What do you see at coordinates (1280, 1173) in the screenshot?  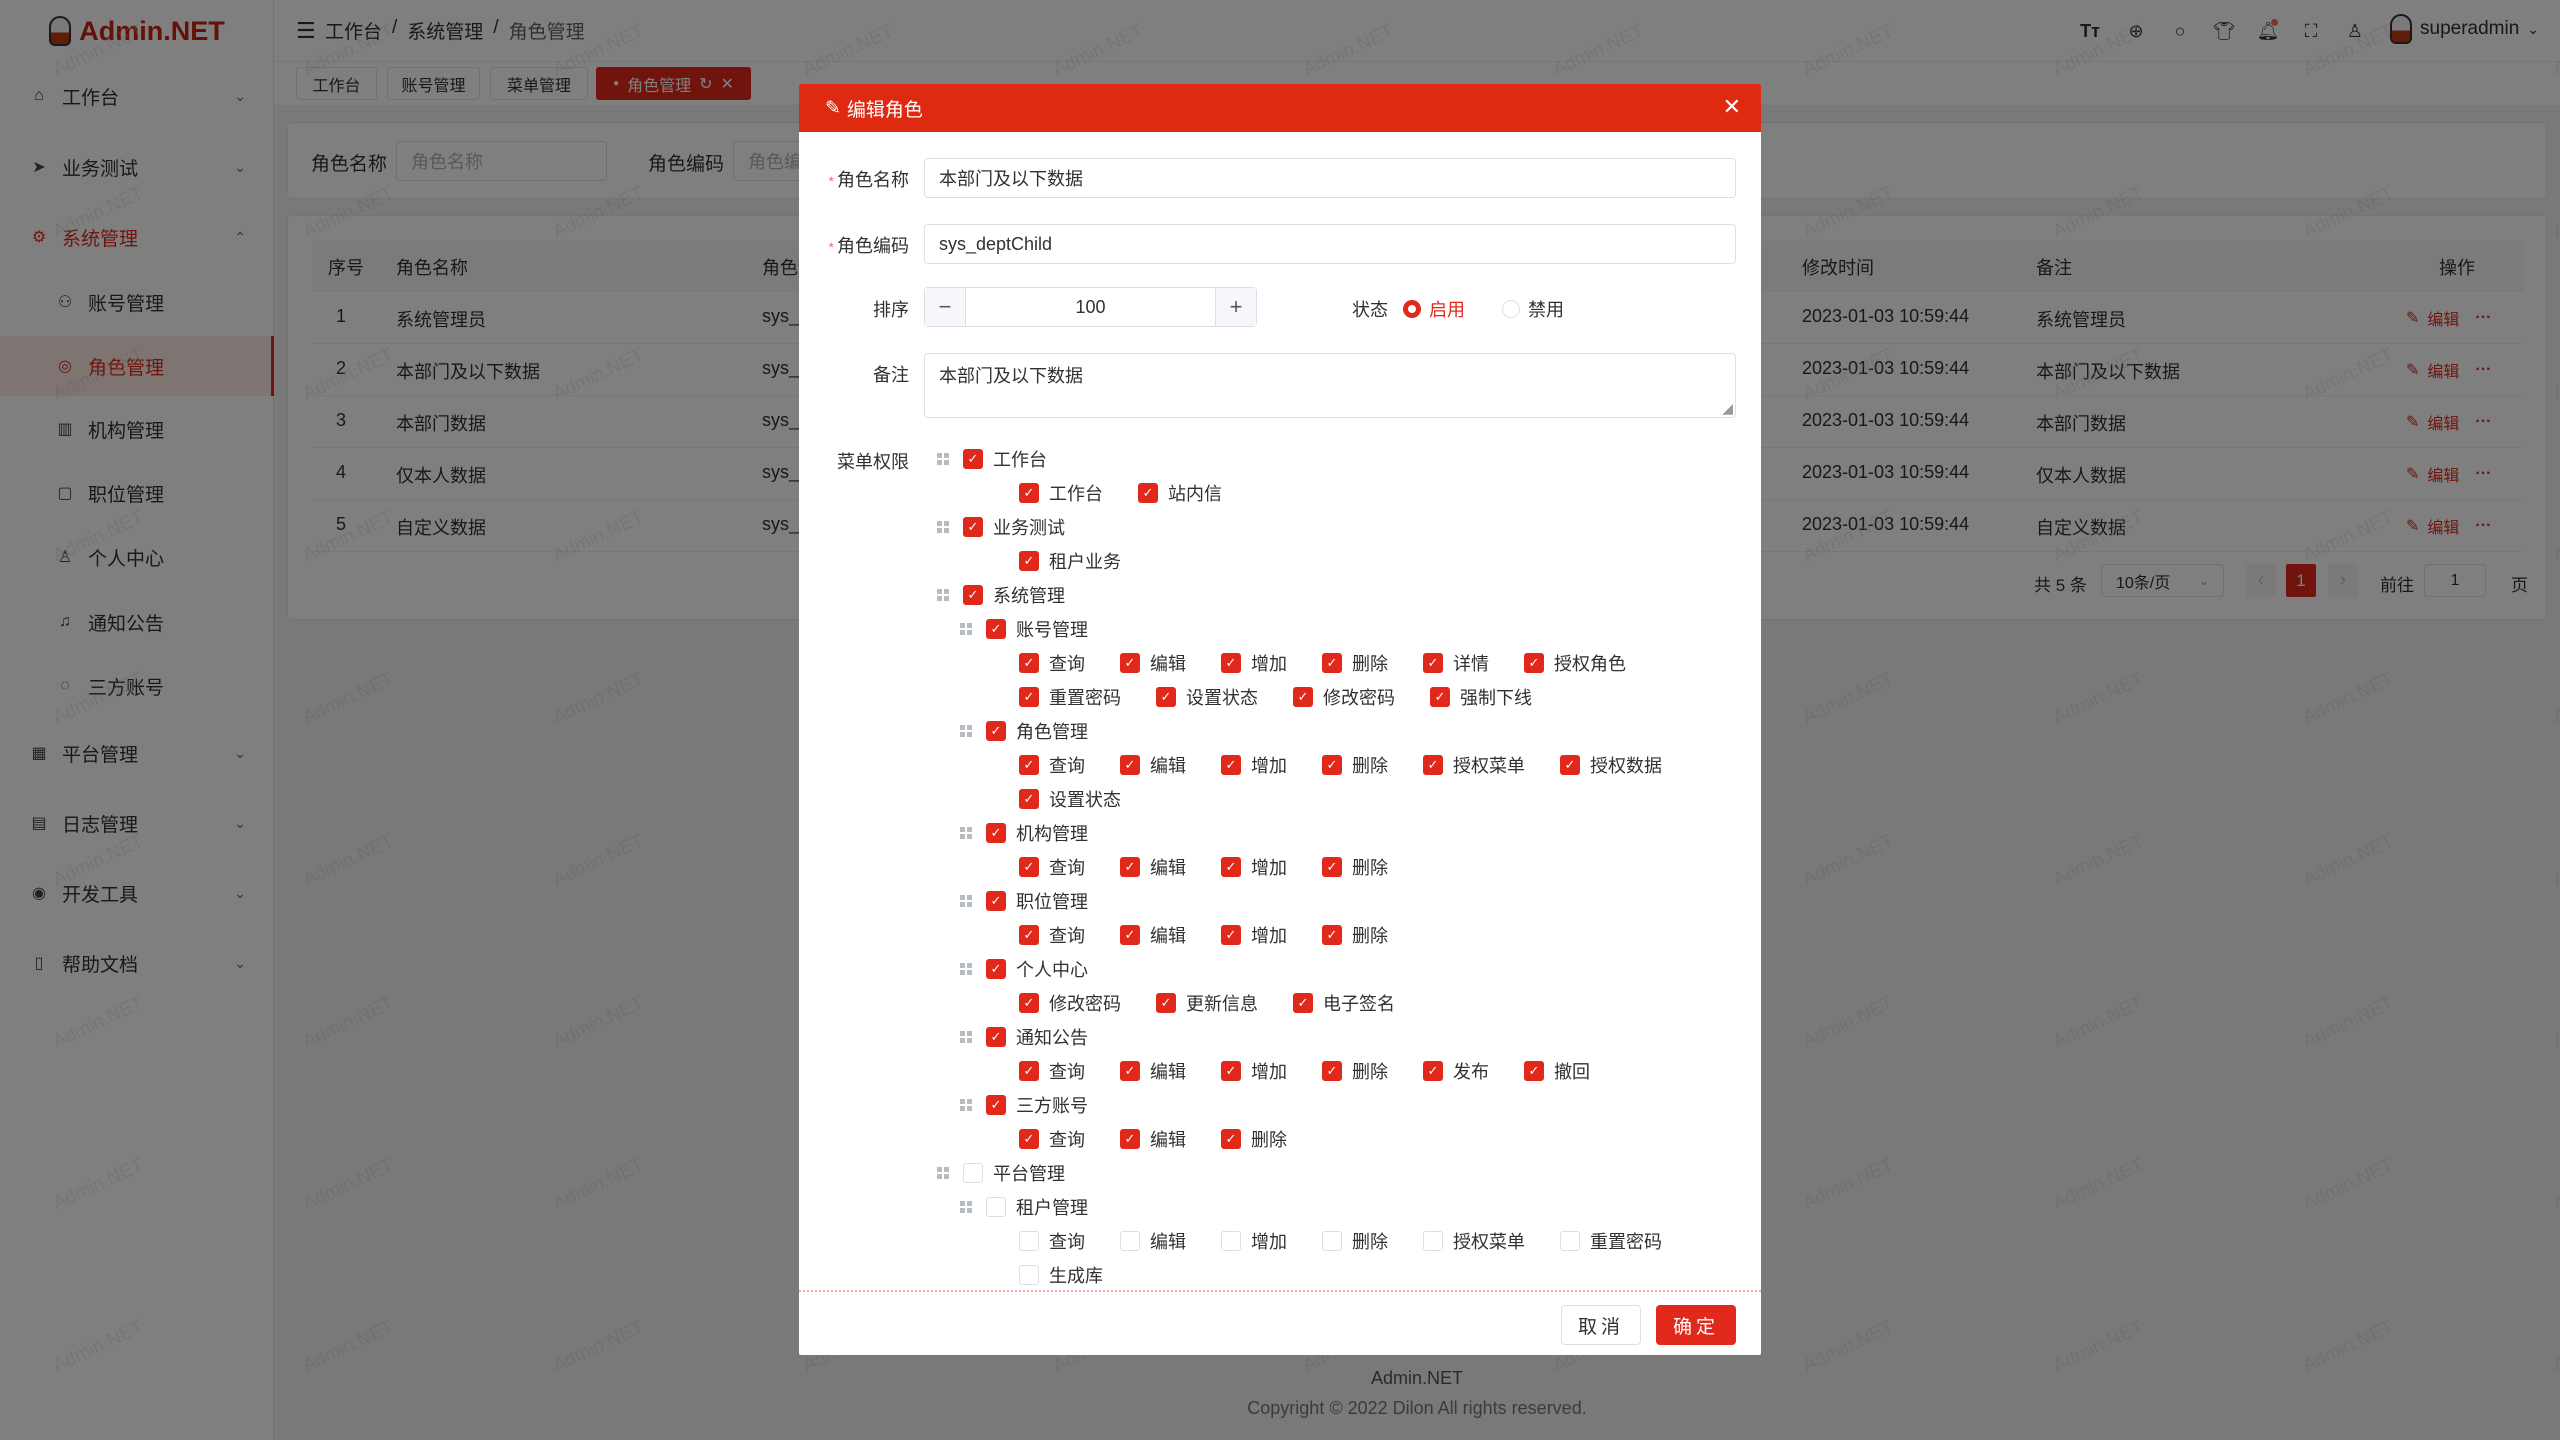 I see `tree-node: 平台管理` at bounding box center [1280, 1173].